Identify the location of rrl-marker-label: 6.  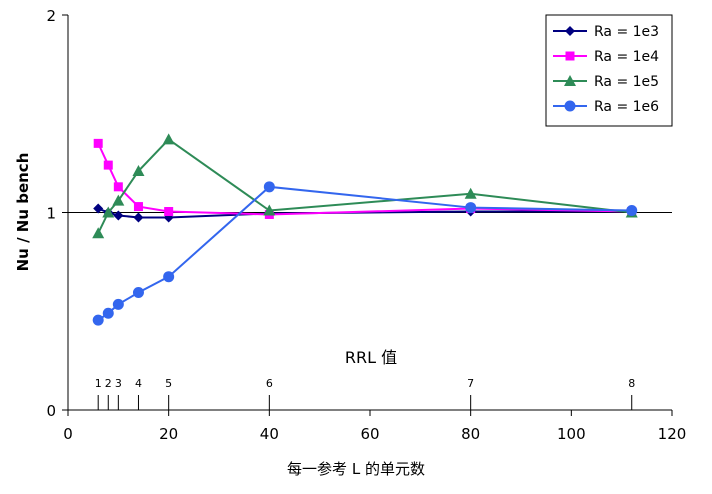
(269, 383).